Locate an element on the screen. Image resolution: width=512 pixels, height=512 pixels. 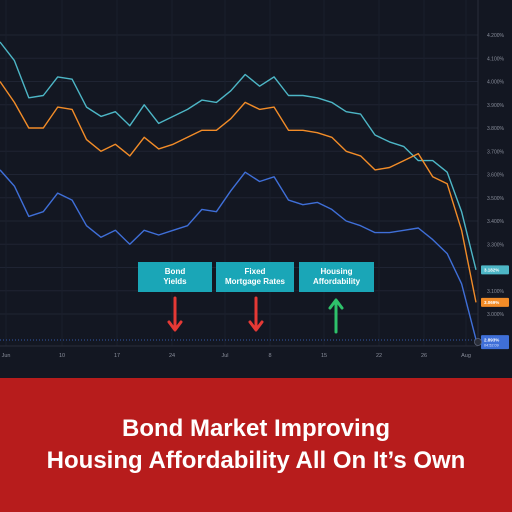
x-tick-label: Aug is located at coordinates (466, 356).